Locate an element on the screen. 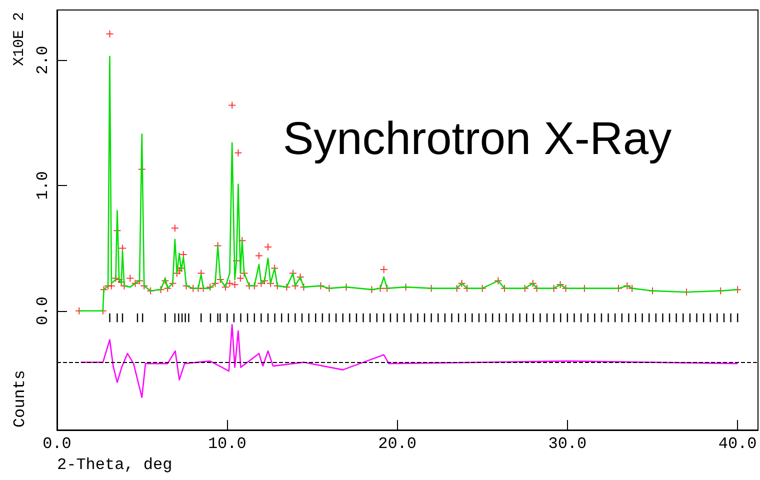 Image resolution: width=760 pixels, height=480 pixels. x-axis-title: 2-Theta, deg is located at coordinates (114, 465).